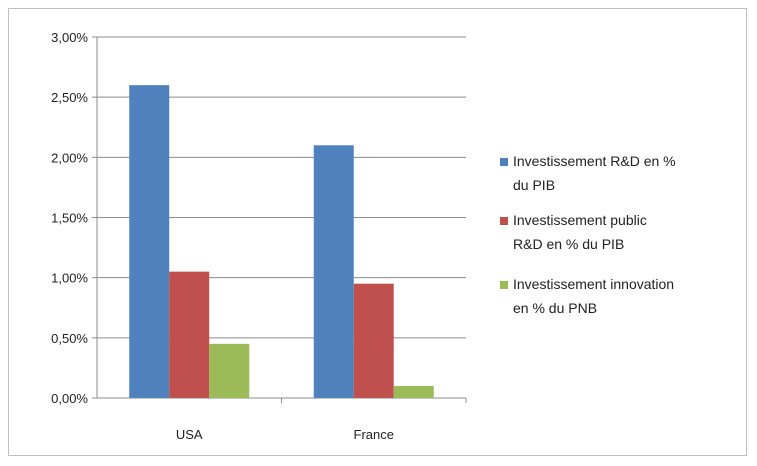  I want to click on y-tick-label-1: 0,50%, so click(69, 338).